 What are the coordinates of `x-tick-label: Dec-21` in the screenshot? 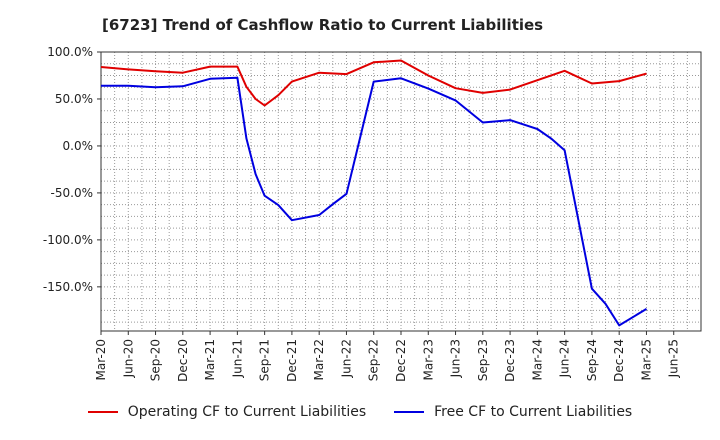 It's located at (292, 360).